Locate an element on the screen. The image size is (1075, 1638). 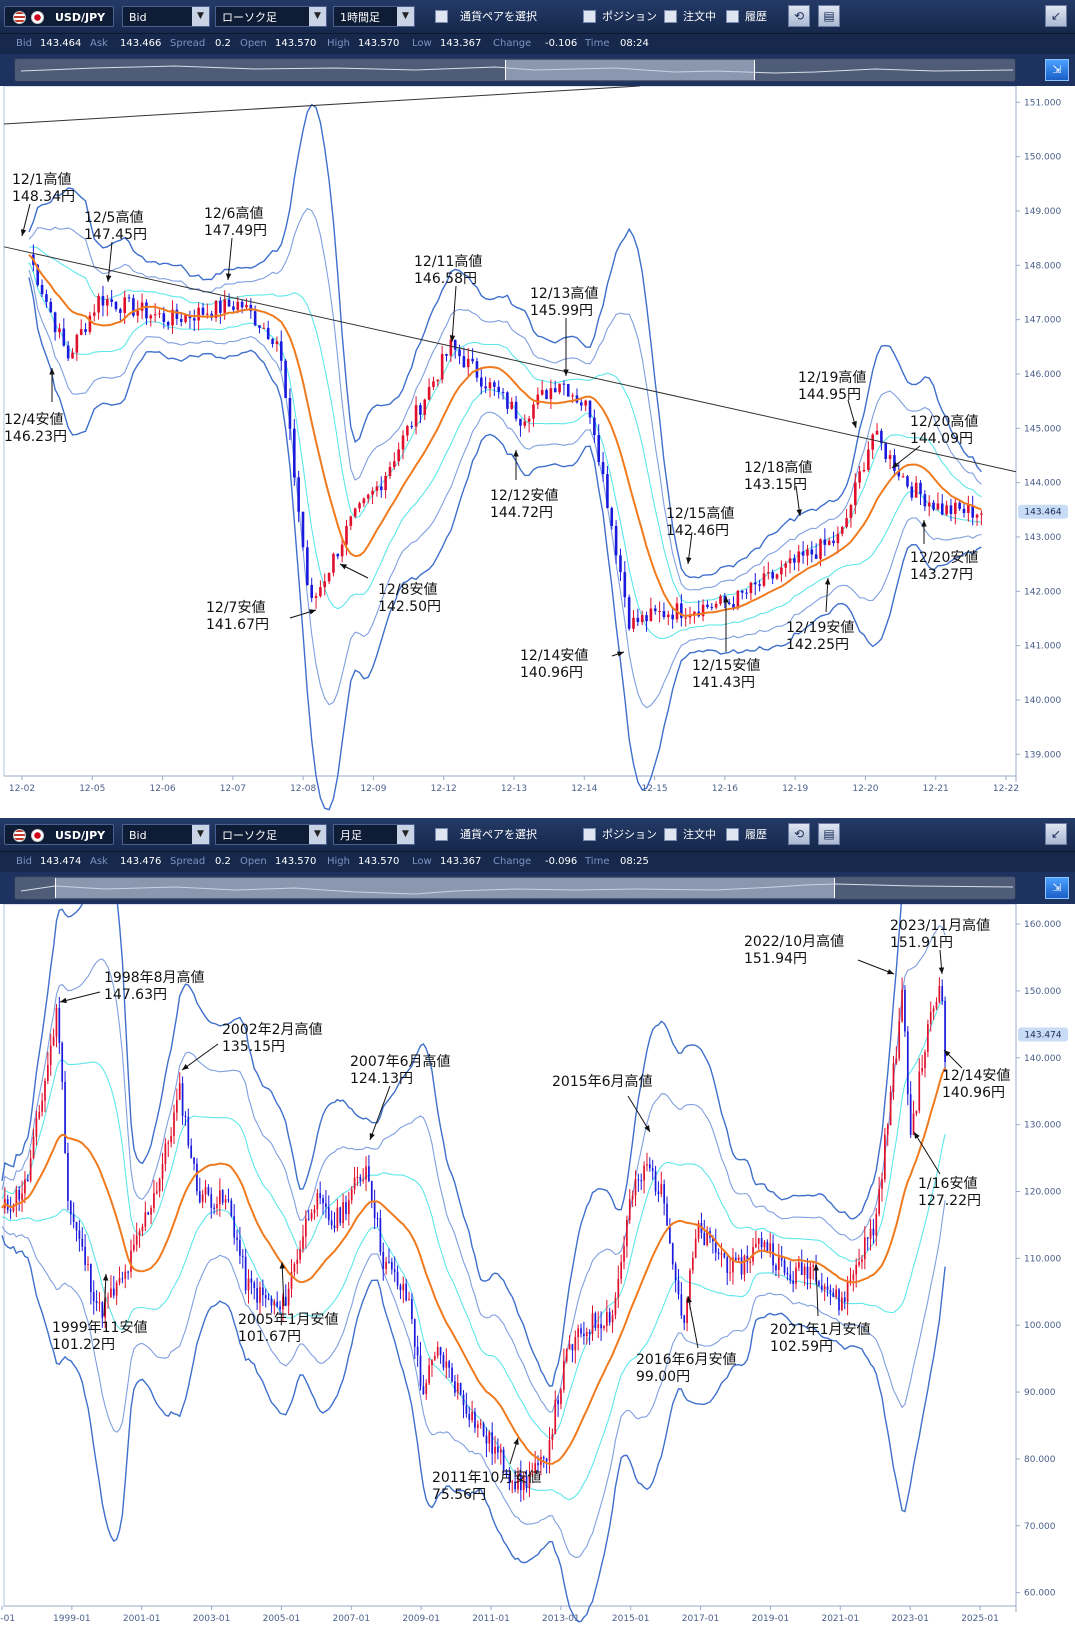
x-tick-label: 12-15 is located at coordinates (654, 789).